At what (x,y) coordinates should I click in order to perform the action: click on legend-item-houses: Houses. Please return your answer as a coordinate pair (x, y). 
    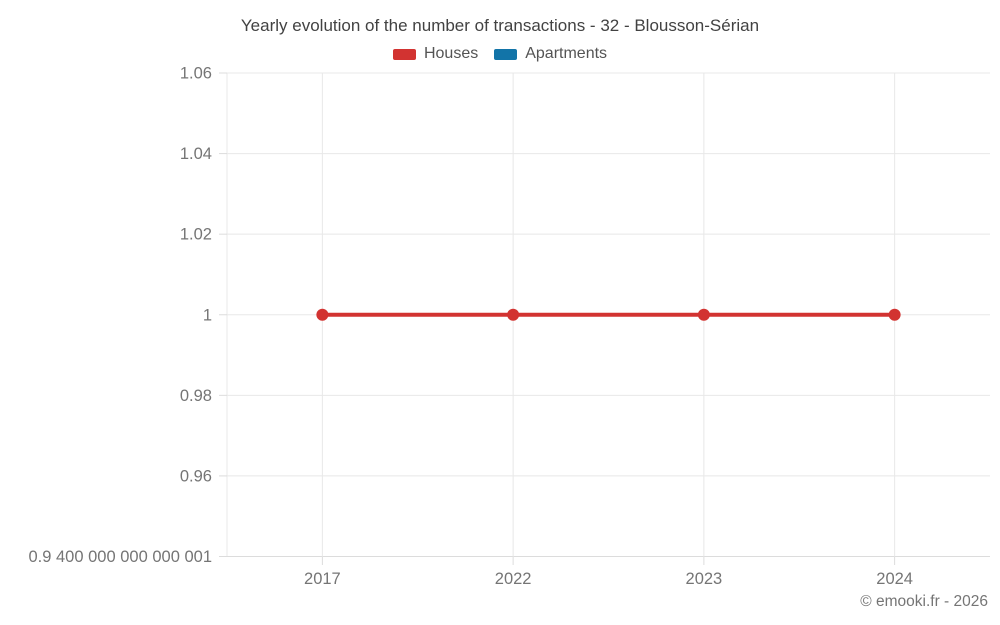
    Looking at the image, I should click on (435, 54).